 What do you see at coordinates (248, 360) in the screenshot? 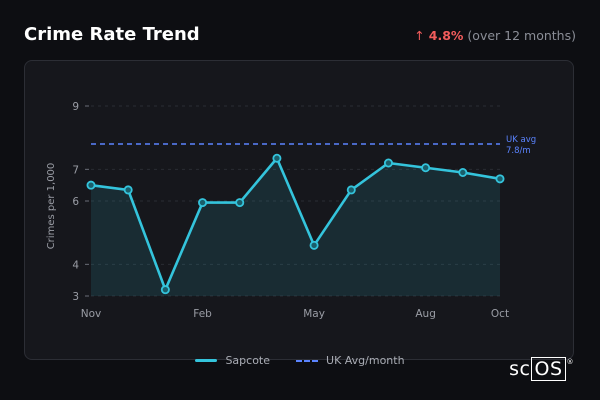
I see `legend-label-sapcote: Sapcote` at bounding box center [248, 360].